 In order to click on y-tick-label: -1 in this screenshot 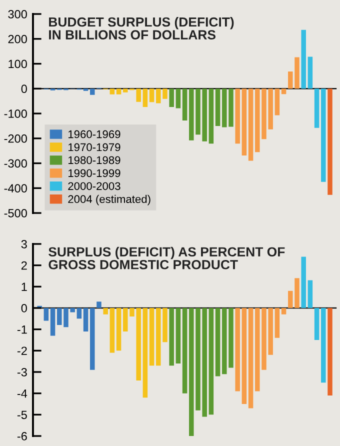, I will do `click(22, 329)`.